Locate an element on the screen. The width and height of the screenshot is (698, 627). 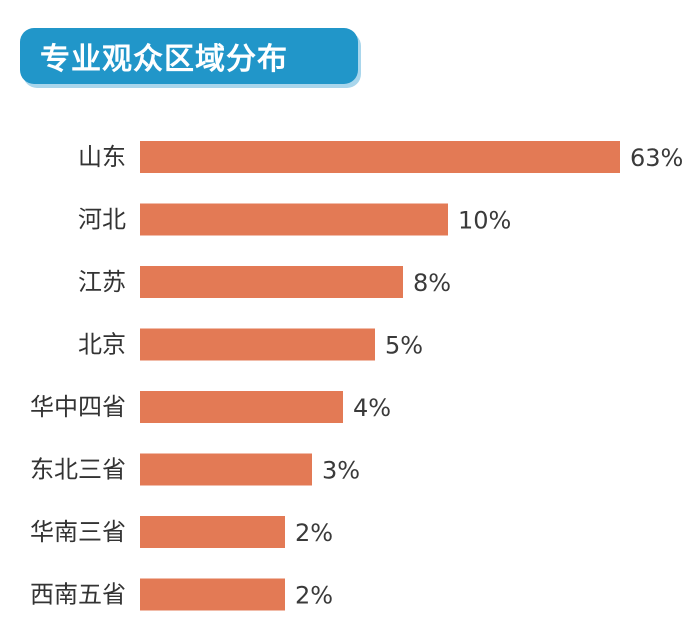
chart-title: 专业观众区域分布 is located at coordinates (164, 59).